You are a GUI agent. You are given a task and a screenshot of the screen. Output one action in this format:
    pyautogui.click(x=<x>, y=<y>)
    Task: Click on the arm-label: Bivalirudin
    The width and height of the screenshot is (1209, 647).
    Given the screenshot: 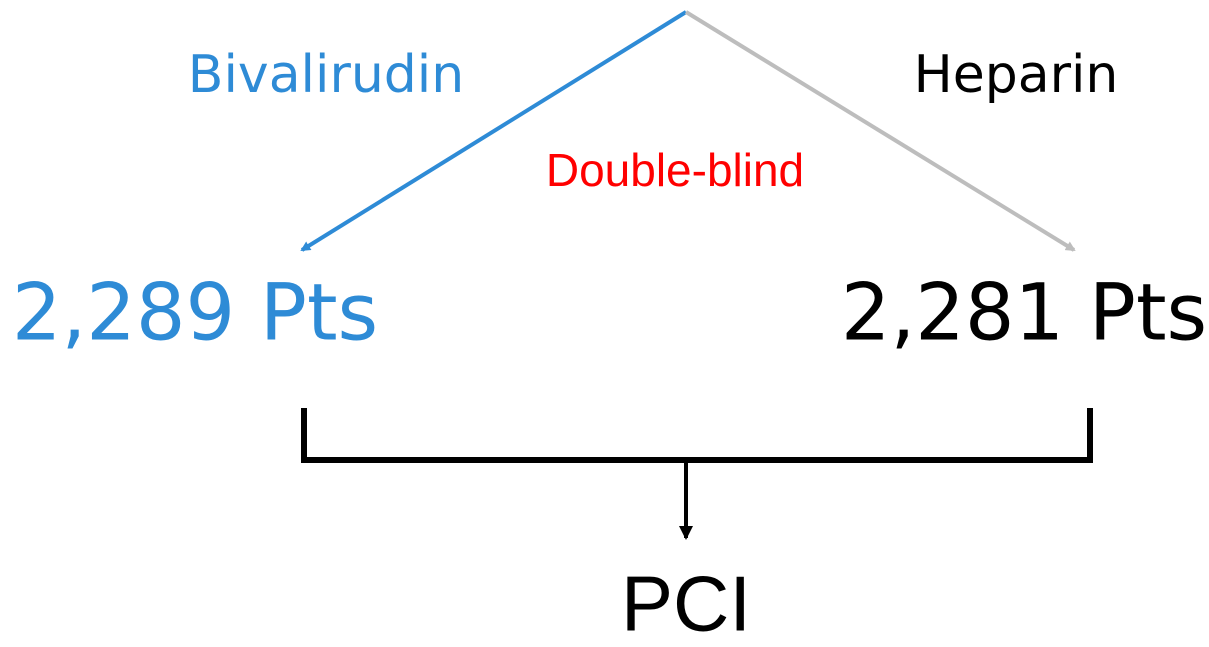 What is the action you would take?
    pyautogui.click(x=326, y=75)
    